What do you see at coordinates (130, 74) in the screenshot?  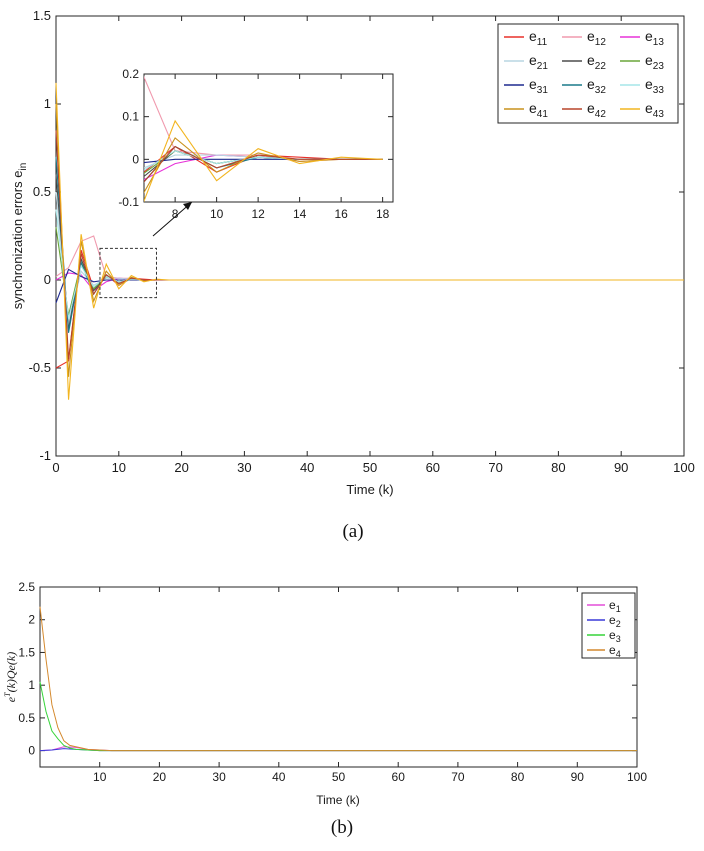 I see `y-tick-label: 0.2` at bounding box center [130, 74].